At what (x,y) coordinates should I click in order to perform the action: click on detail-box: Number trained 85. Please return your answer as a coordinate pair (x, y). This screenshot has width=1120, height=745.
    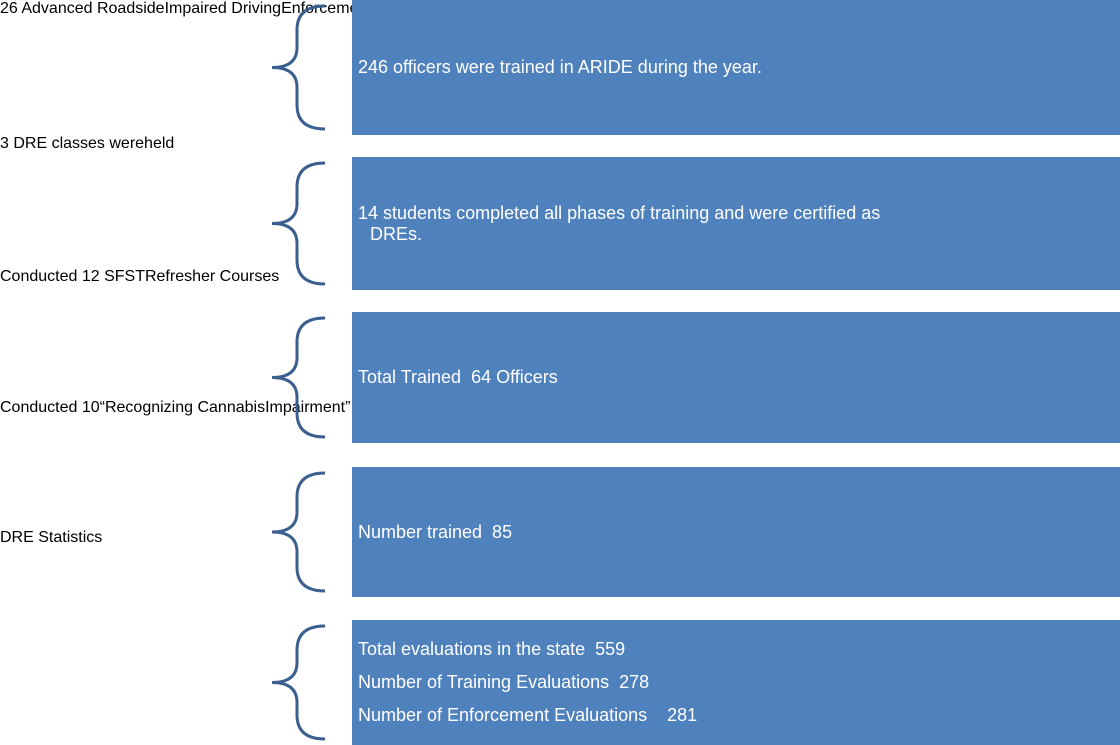
    Looking at the image, I should click on (736, 532).